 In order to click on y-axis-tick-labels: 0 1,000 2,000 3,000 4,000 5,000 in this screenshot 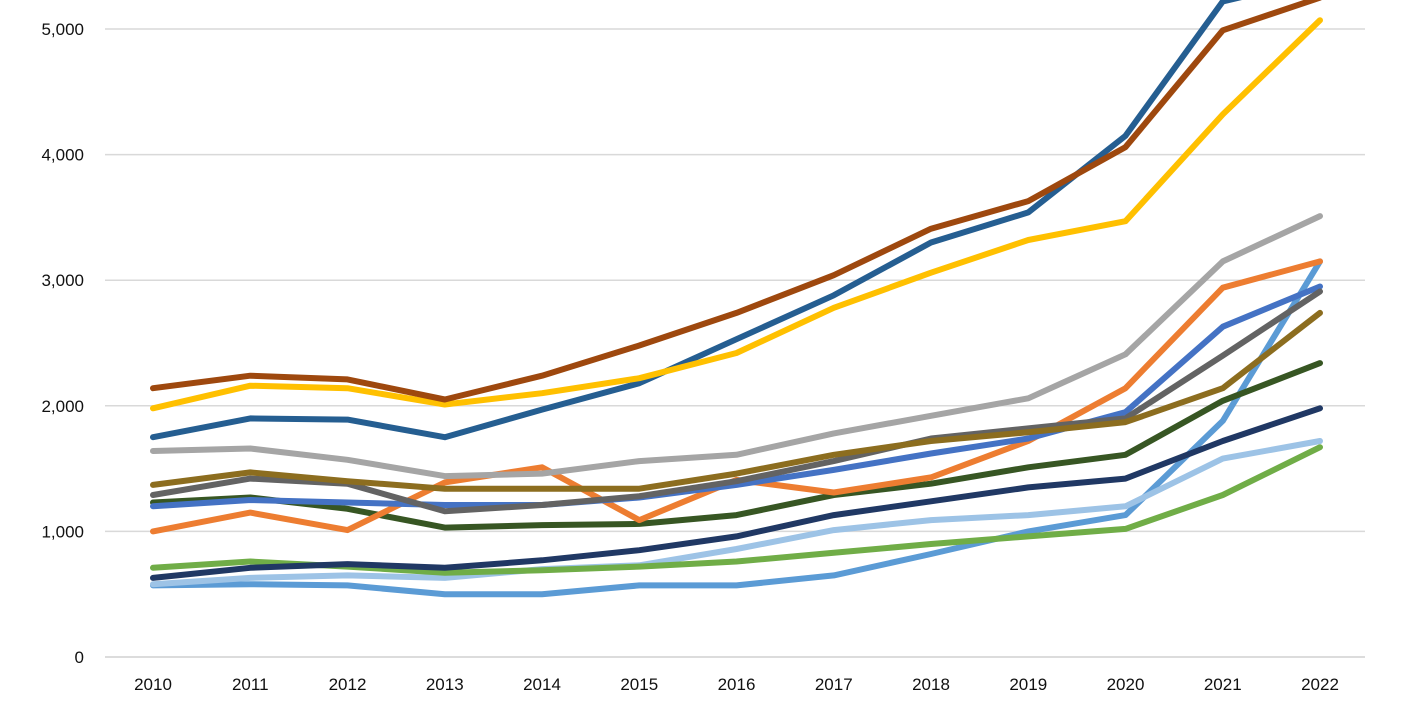, I will do `click(62, 343)`.